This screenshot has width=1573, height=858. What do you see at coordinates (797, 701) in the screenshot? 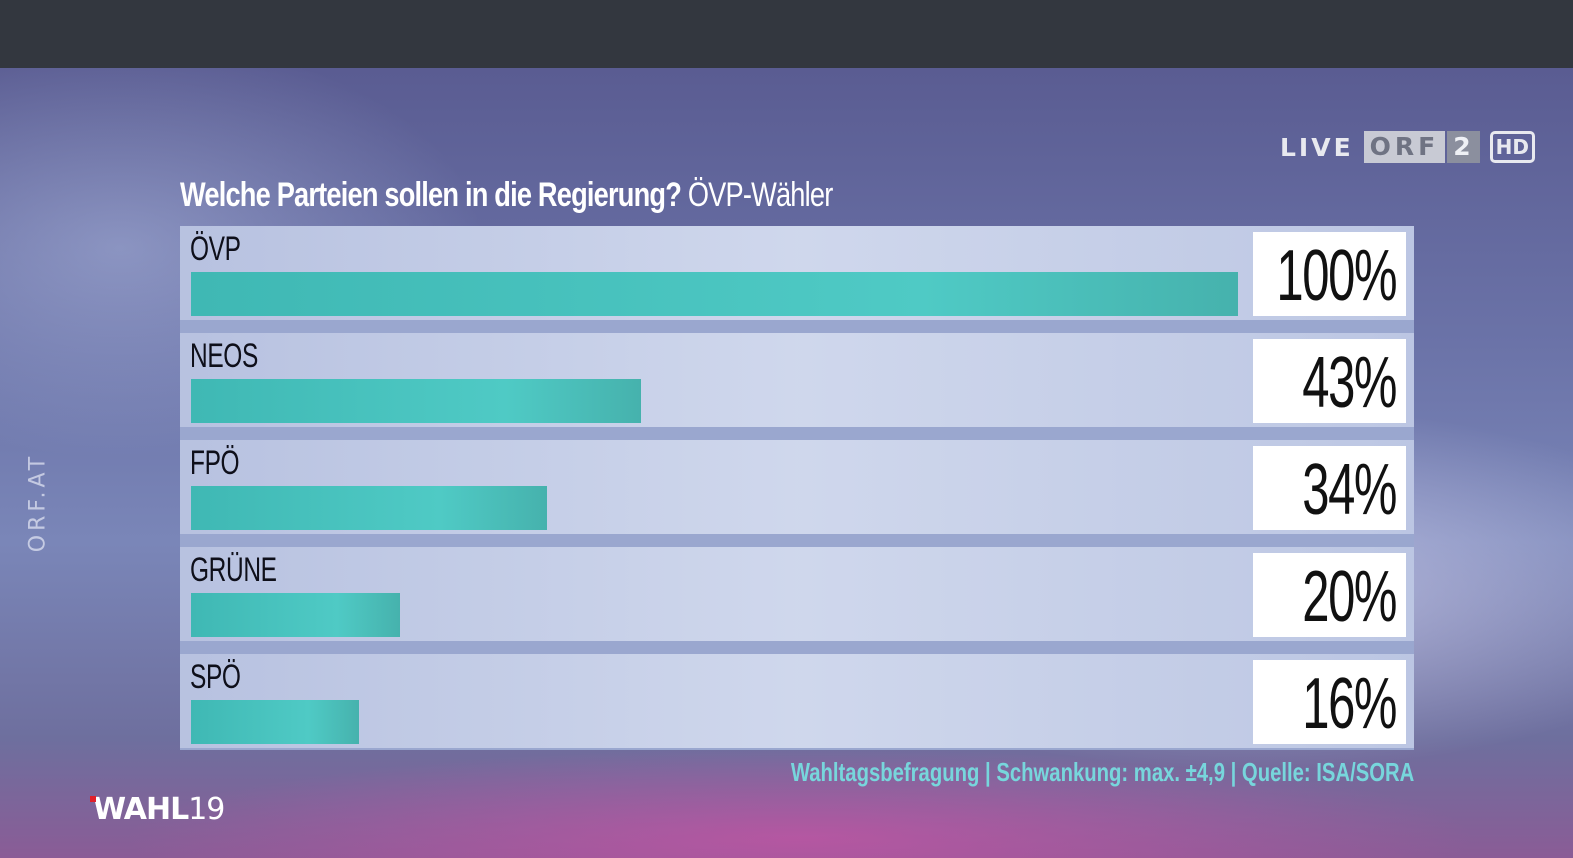
I see `bar-row: SPÖ 16%` at bounding box center [797, 701].